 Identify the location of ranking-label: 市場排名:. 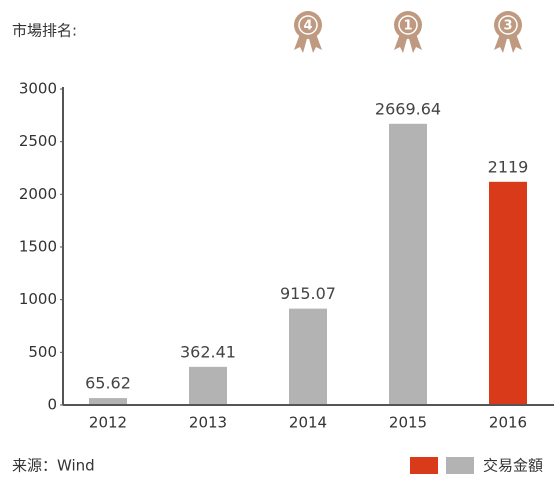
(44, 31).